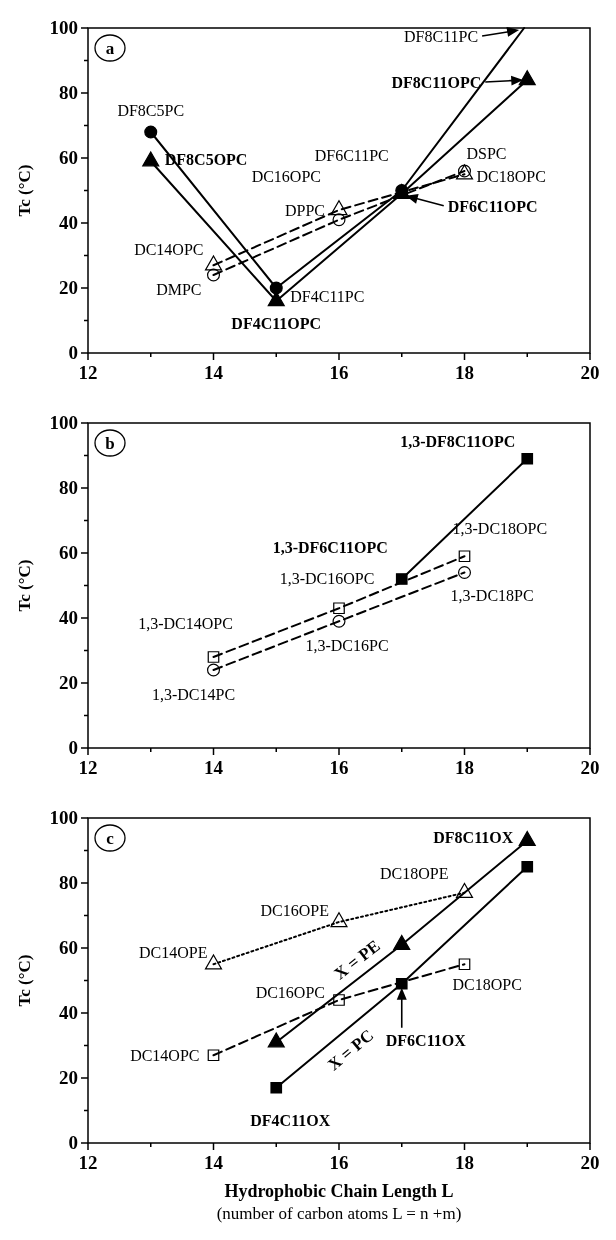 The image size is (616, 1240). Describe the element at coordinates (473, 837) in the screenshot. I see `annotation: DF8C11OX` at that location.